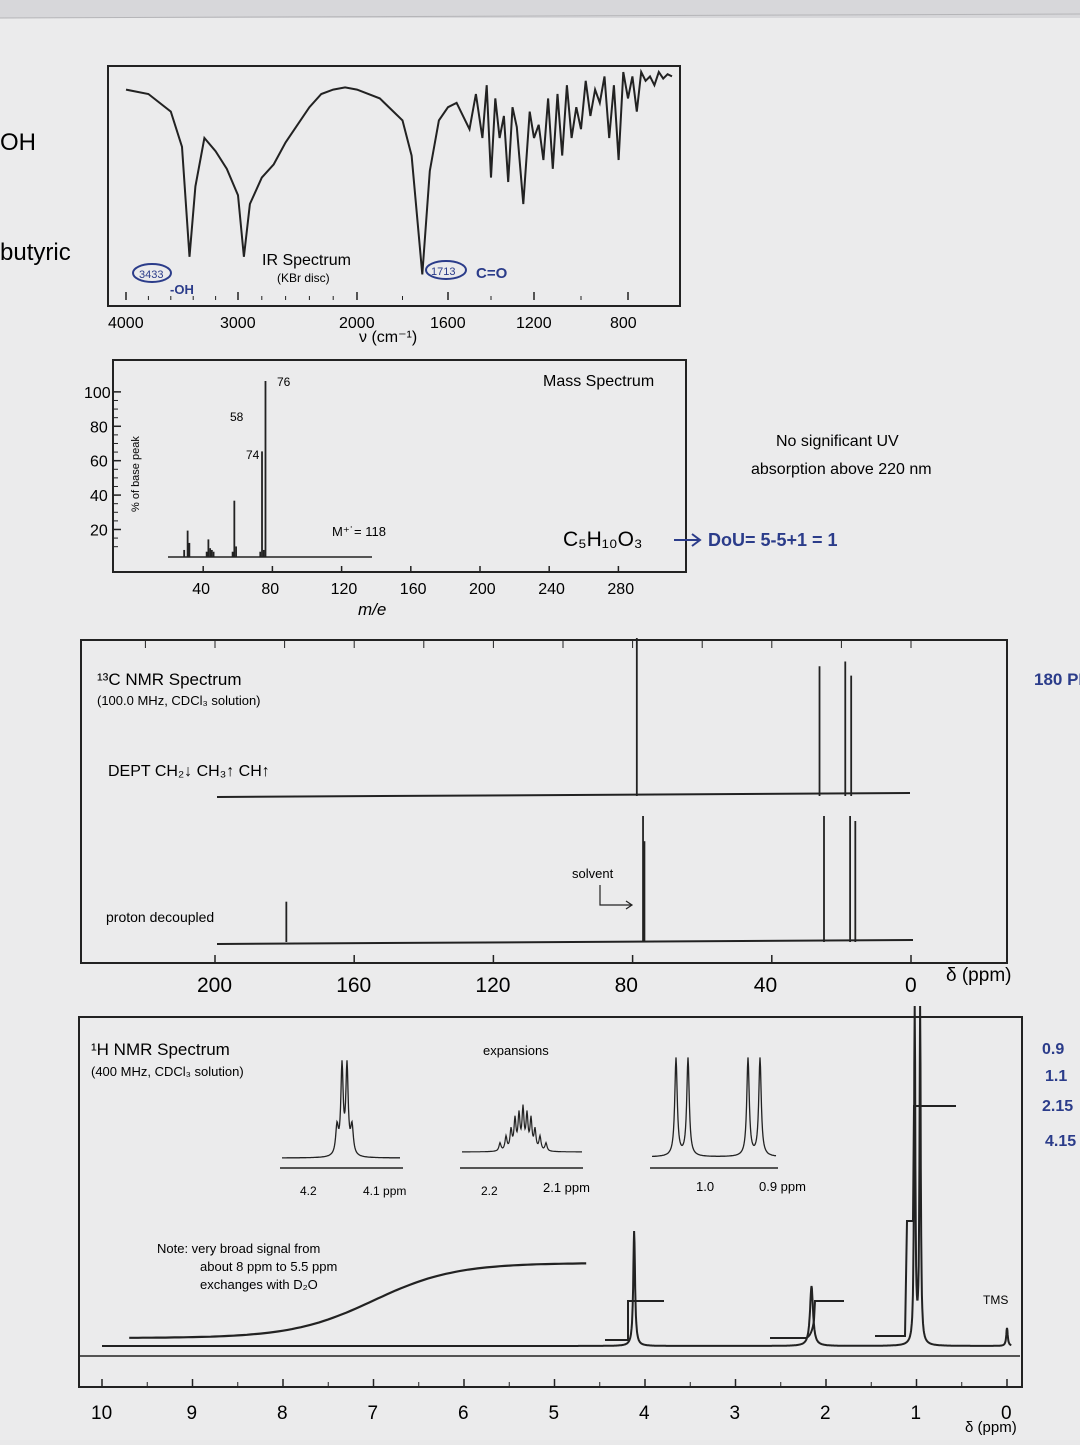 The image size is (1080, 1445). What do you see at coordinates (978, 975) in the screenshot?
I see `c13-x-label: δ (ppm)` at bounding box center [978, 975].